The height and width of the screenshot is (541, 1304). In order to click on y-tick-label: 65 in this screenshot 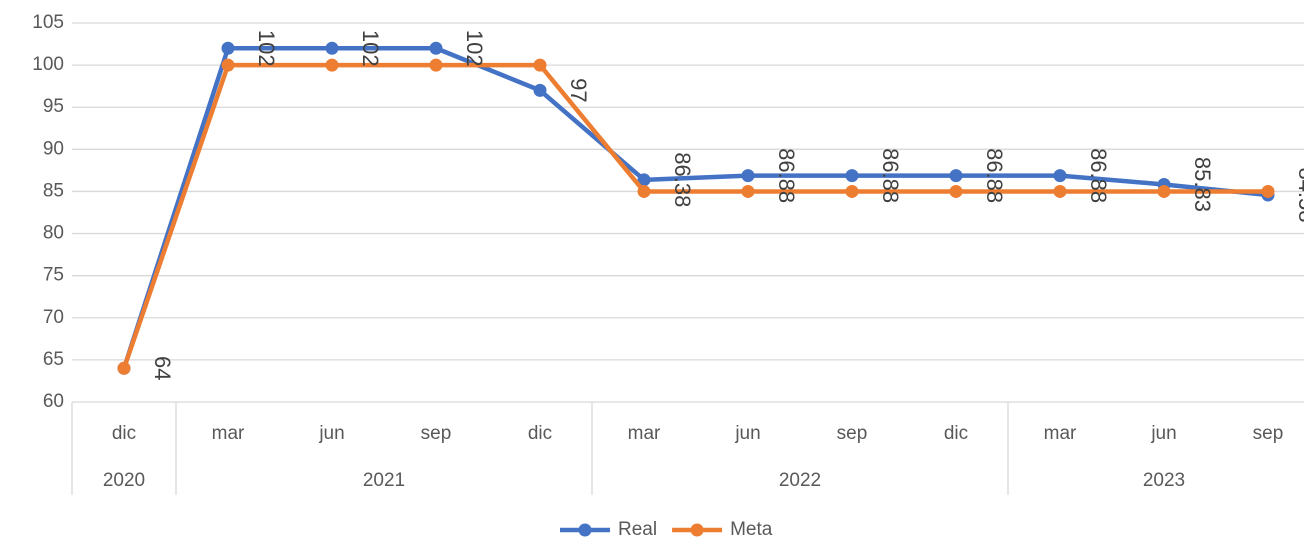, I will do `click(53, 359)`.